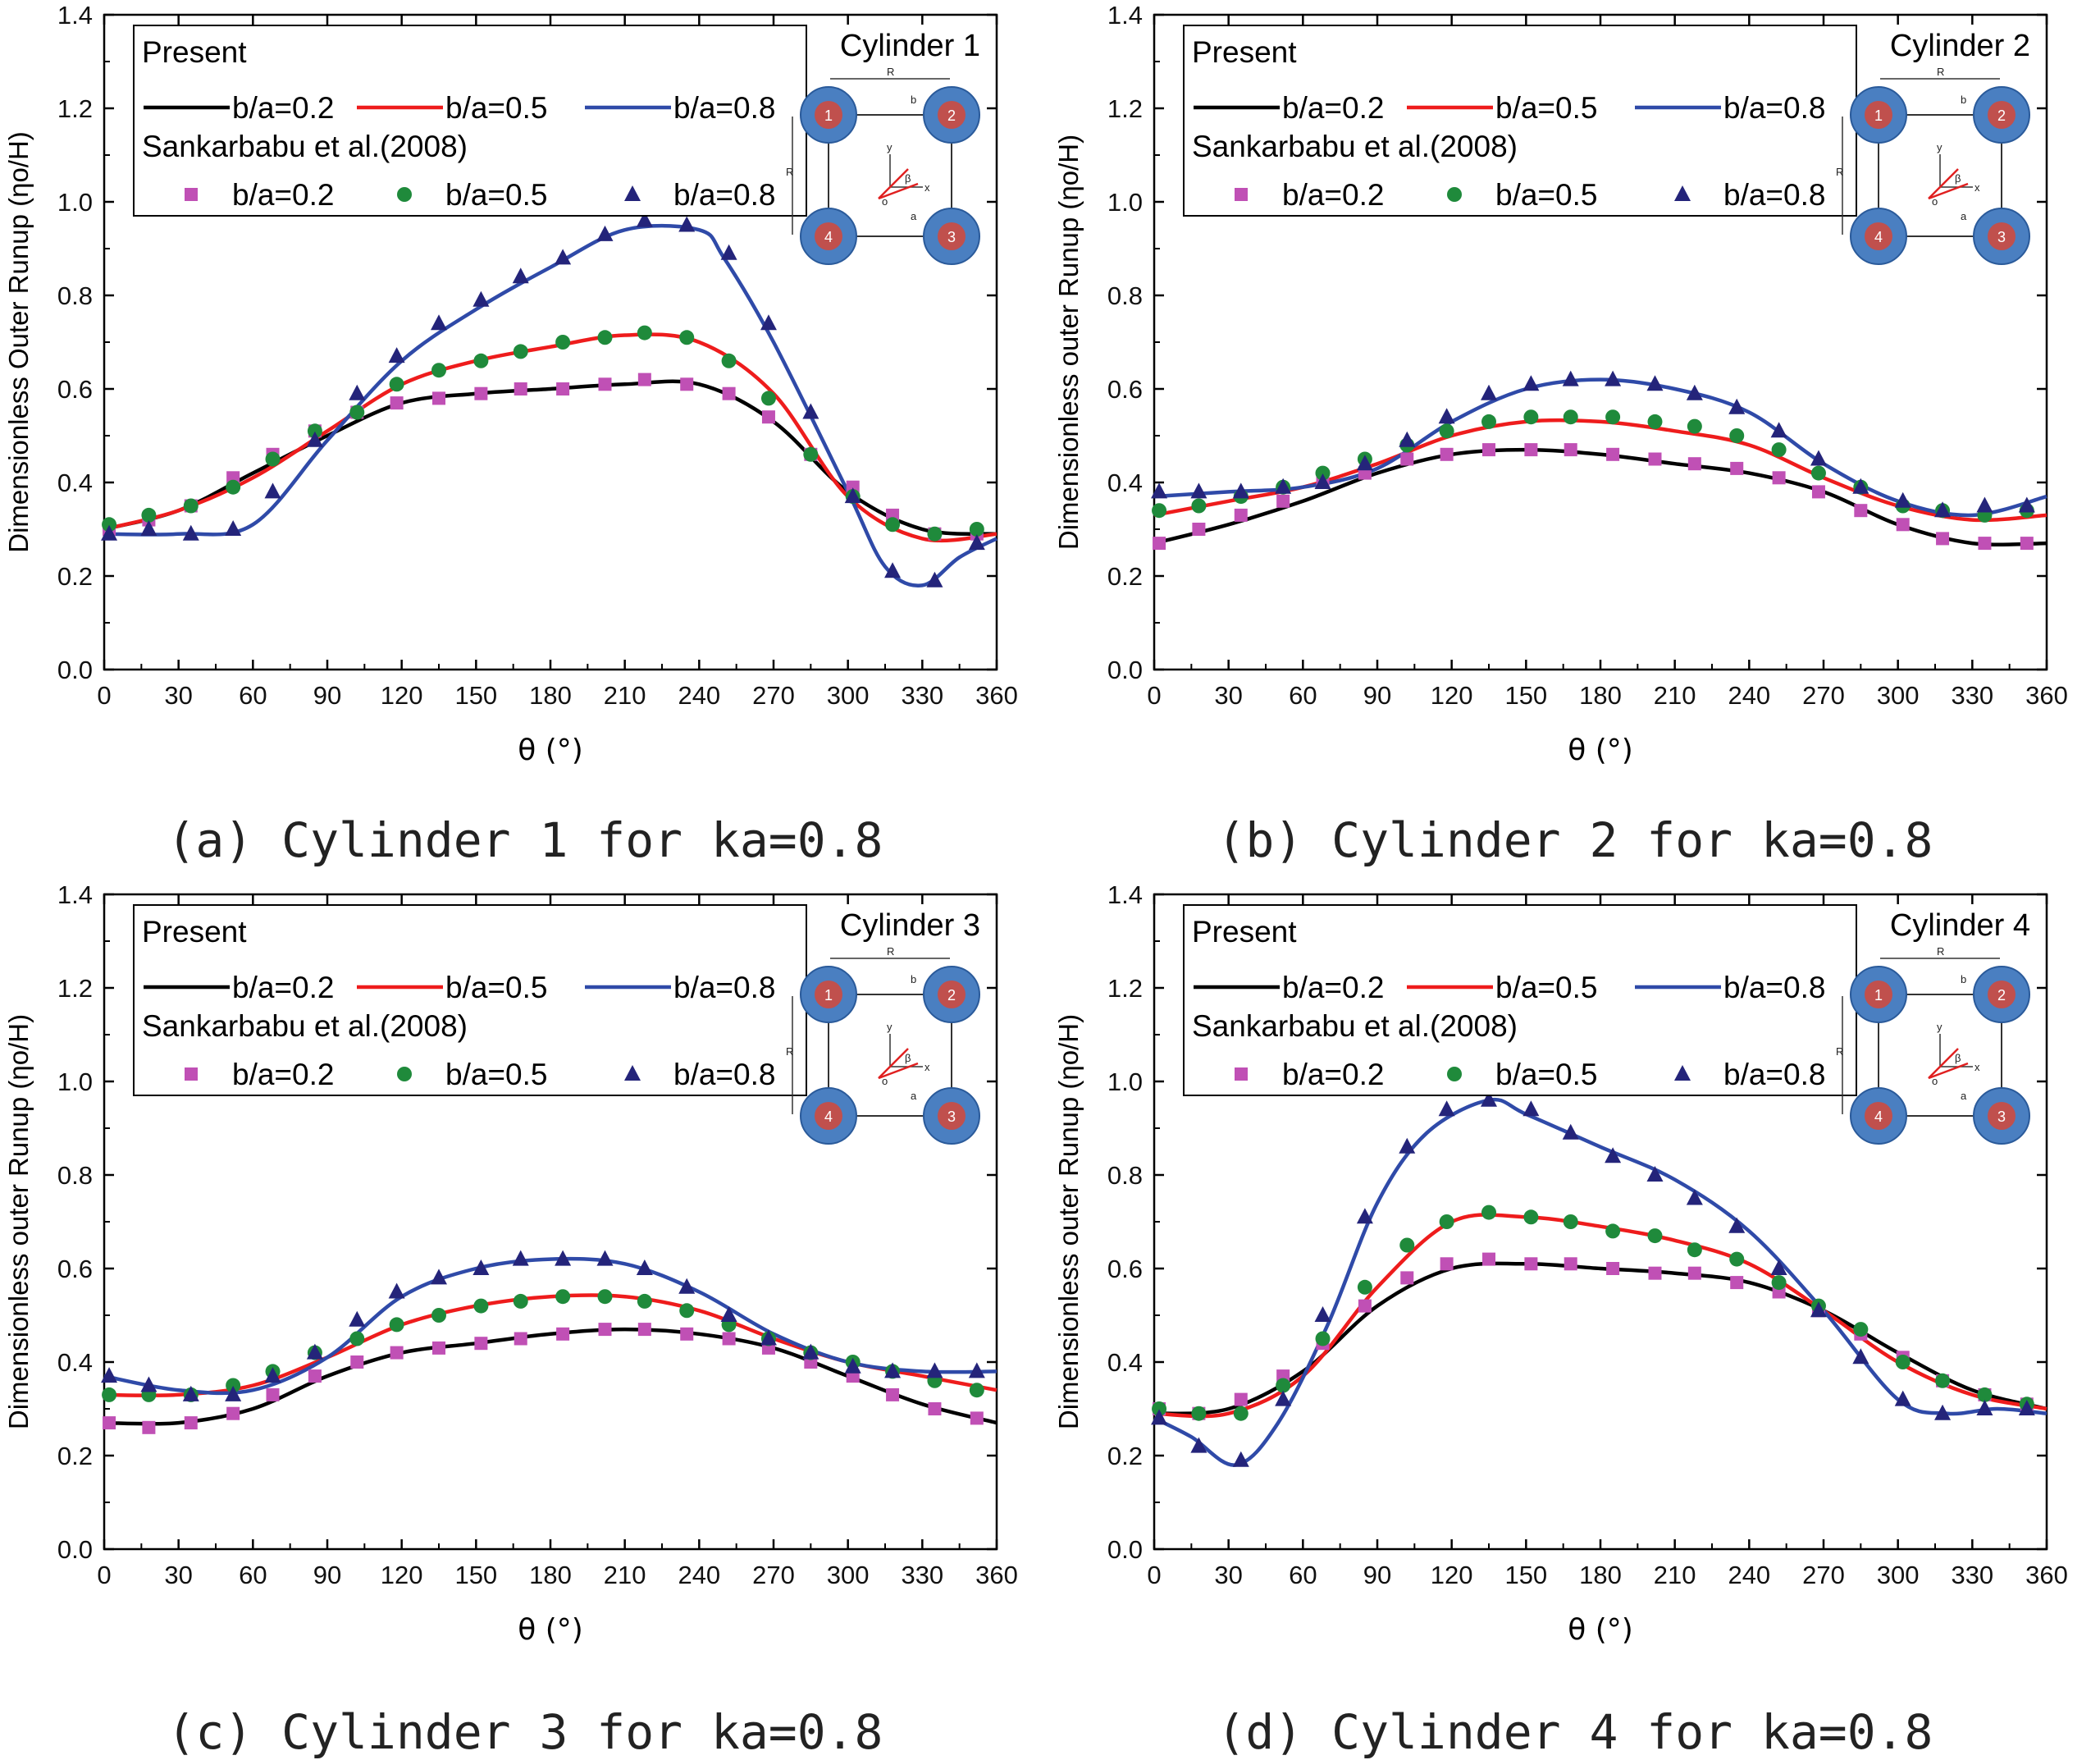 This screenshot has width=2100, height=1760. What do you see at coordinates (890, 175) in the screenshot?
I see `inset-frame` at bounding box center [890, 175].